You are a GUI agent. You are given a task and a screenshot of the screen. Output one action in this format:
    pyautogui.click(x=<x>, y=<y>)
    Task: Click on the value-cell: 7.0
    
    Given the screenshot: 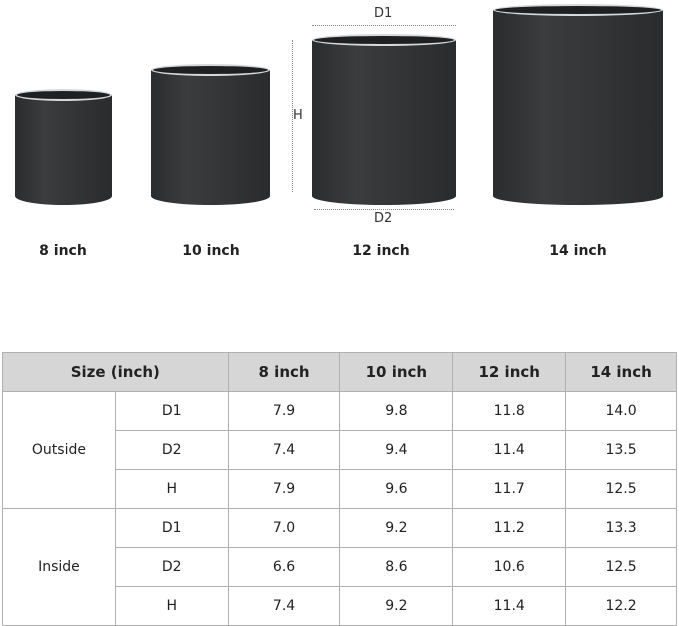 What is the action you would take?
    pyautogui.click(x=284, y=528)
    